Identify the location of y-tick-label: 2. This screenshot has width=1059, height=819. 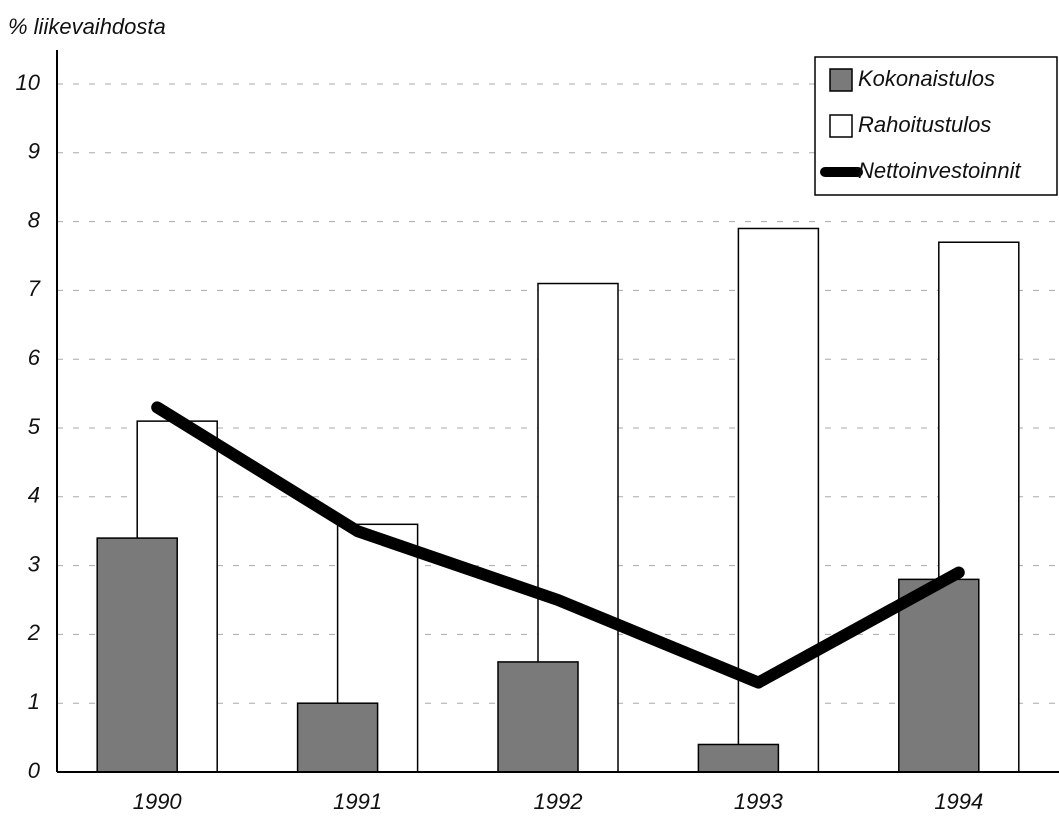
(33, 632).